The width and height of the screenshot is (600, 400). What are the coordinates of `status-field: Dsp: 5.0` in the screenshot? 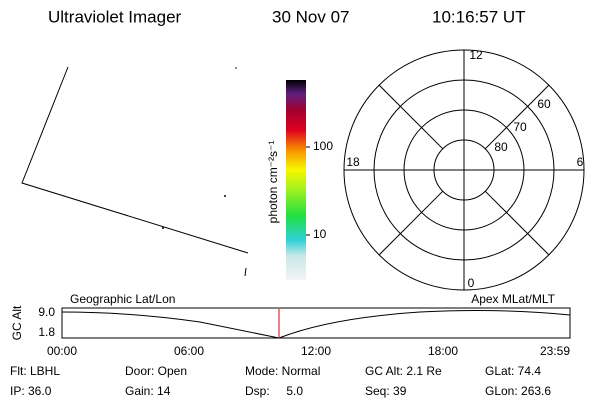 It's located at (274, 391).